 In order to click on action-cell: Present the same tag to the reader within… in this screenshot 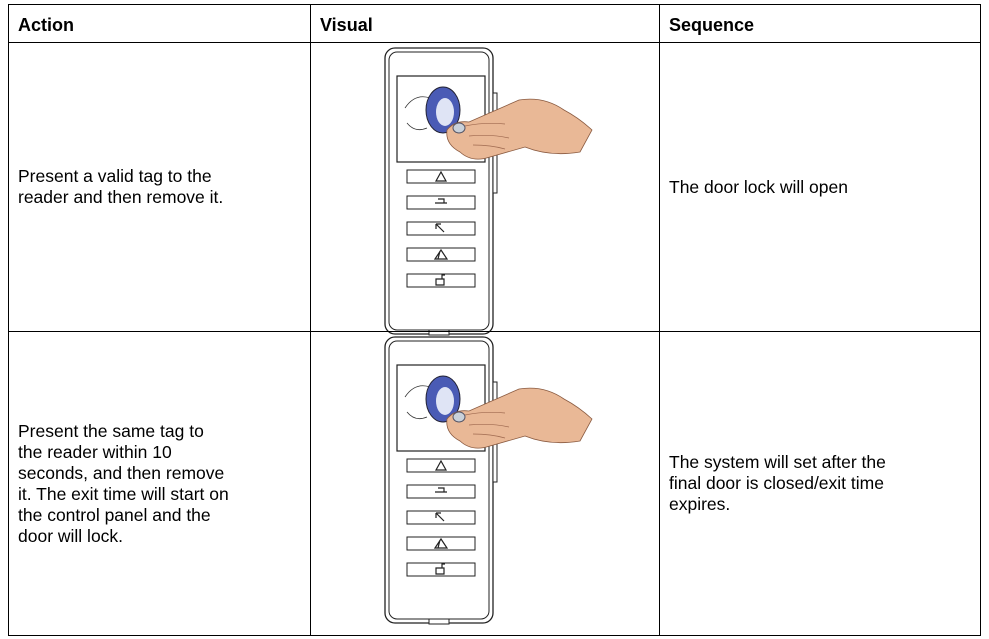, I will do `click(159, 483)`.